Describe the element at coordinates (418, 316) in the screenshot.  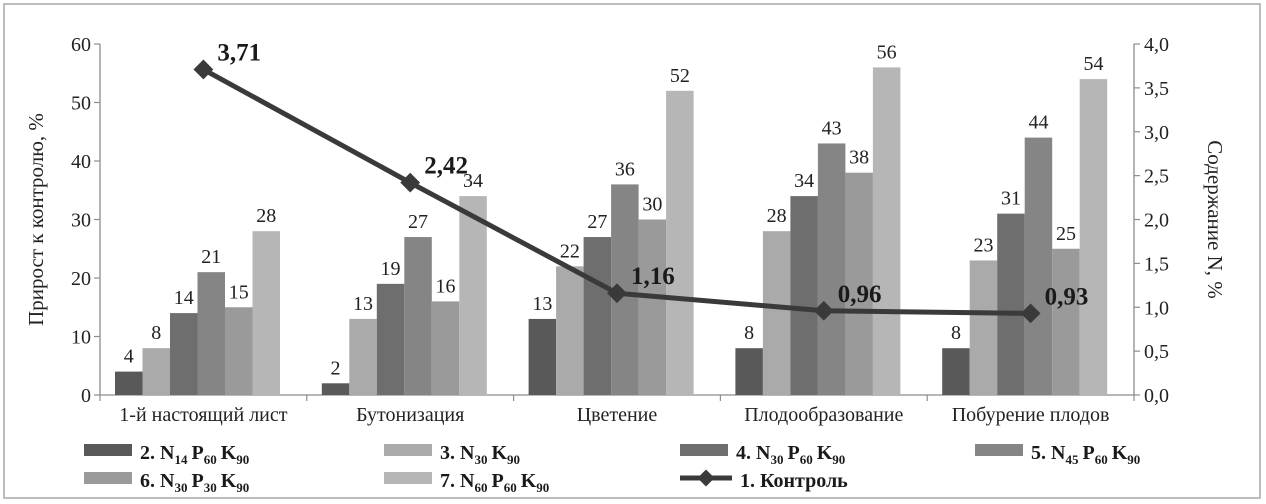
I see `bar-s5-c2` at that location.